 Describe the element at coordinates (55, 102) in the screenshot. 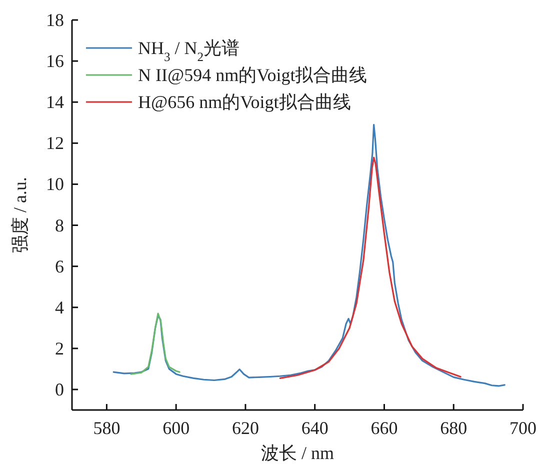

I see `y-tick-label: 14` at that location.